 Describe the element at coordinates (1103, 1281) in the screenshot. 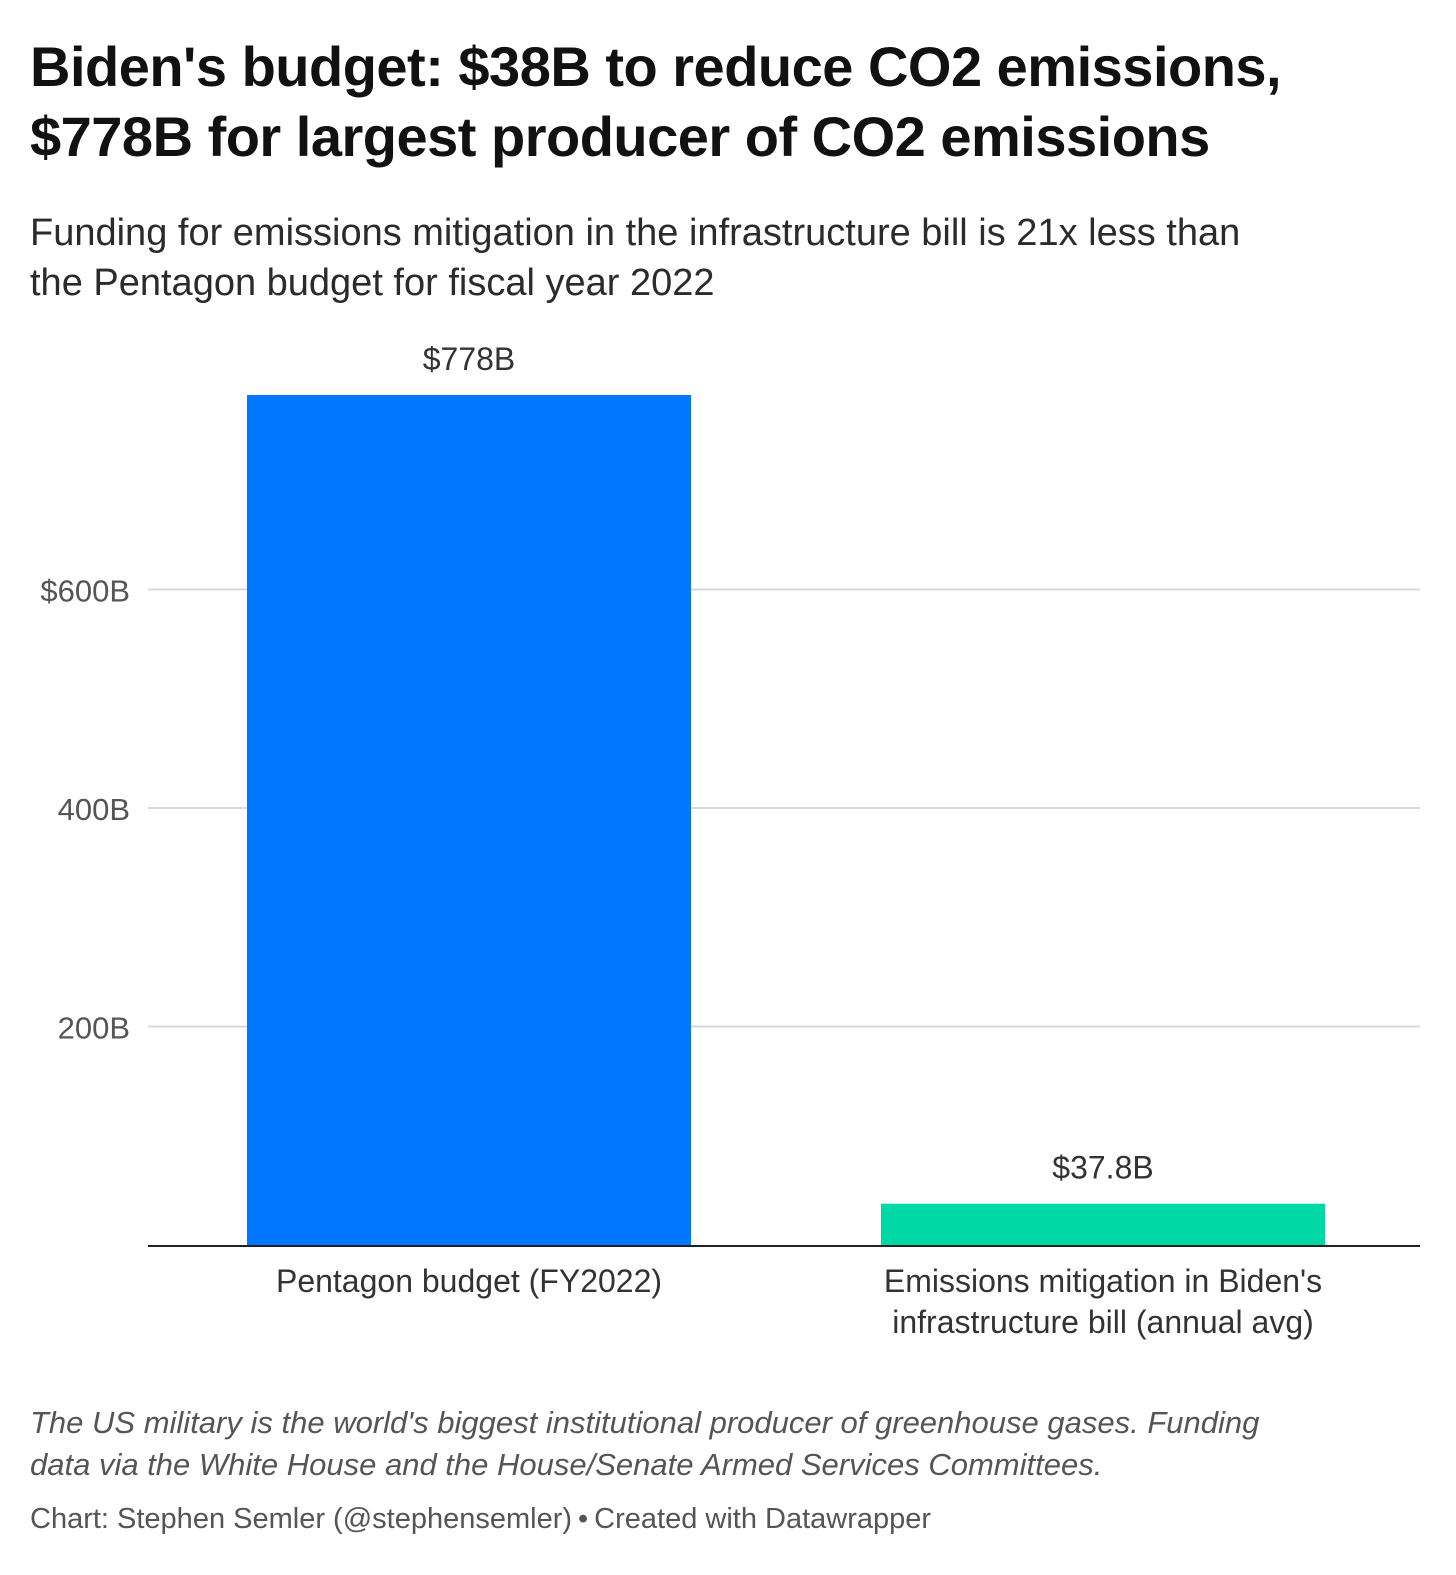

I see `x-category-label: Emissions mitigation in Biden's` at that location.